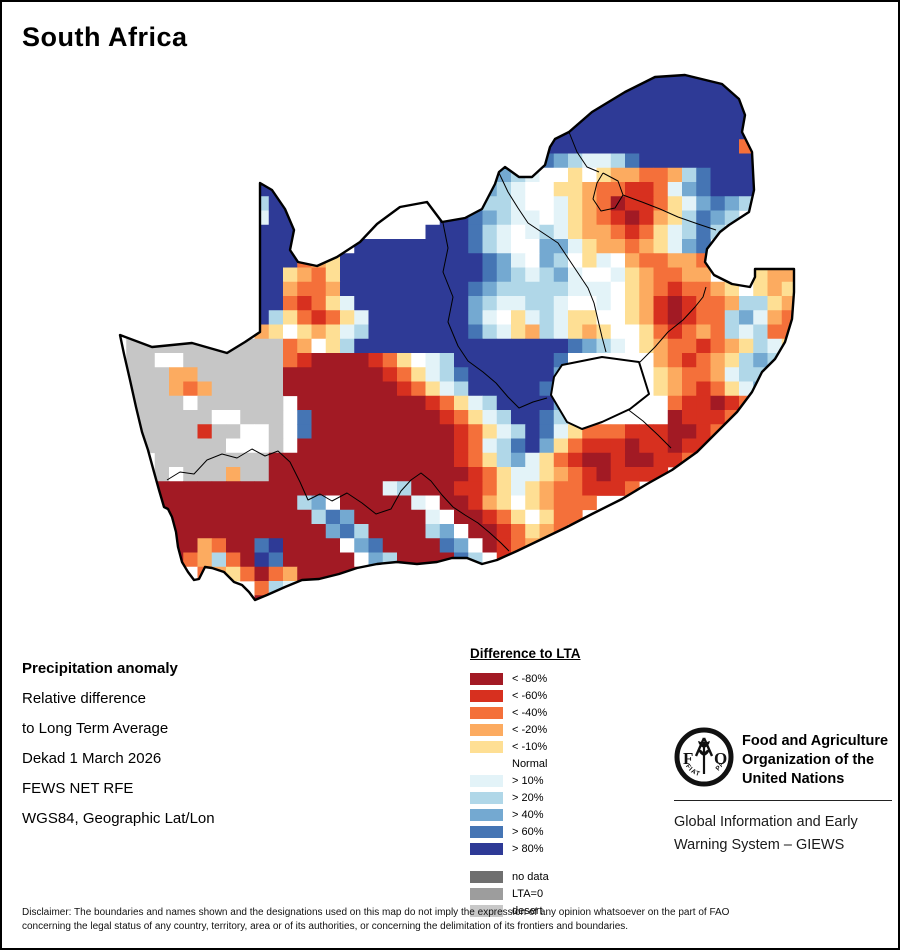  I want to click on legend-label: > 60%, so click(528, 831).